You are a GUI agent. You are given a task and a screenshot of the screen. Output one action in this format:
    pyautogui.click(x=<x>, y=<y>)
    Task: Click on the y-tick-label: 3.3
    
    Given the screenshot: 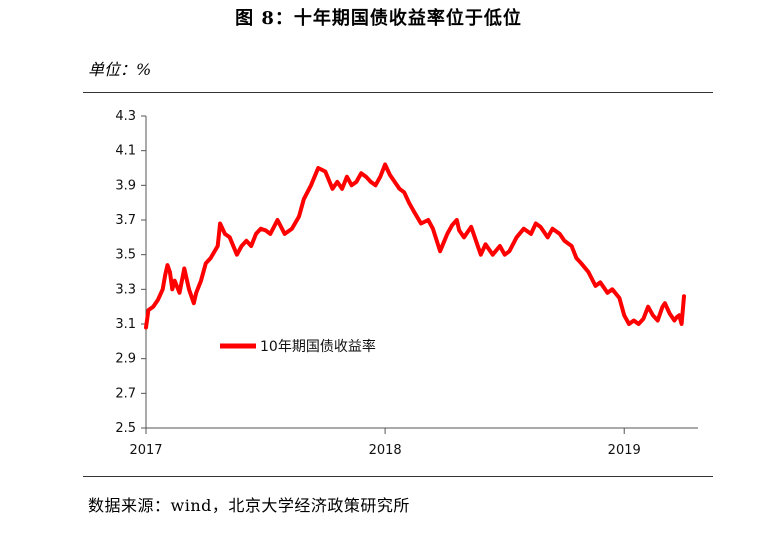 What is the action you would take?
    pyautogui.click(x=125, y=289)
    